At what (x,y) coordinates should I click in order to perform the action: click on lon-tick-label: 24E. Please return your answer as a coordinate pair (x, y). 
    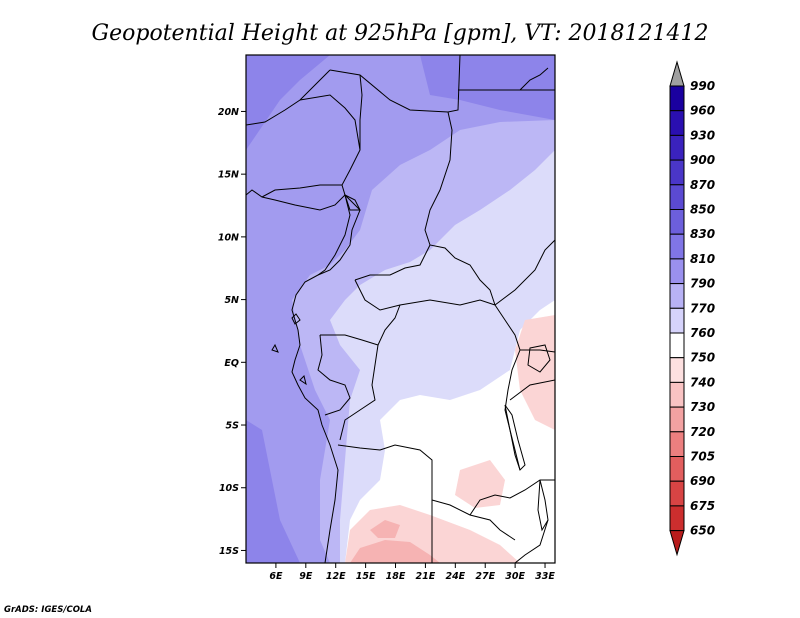
    Looking at the image, I should click on (455, 576).